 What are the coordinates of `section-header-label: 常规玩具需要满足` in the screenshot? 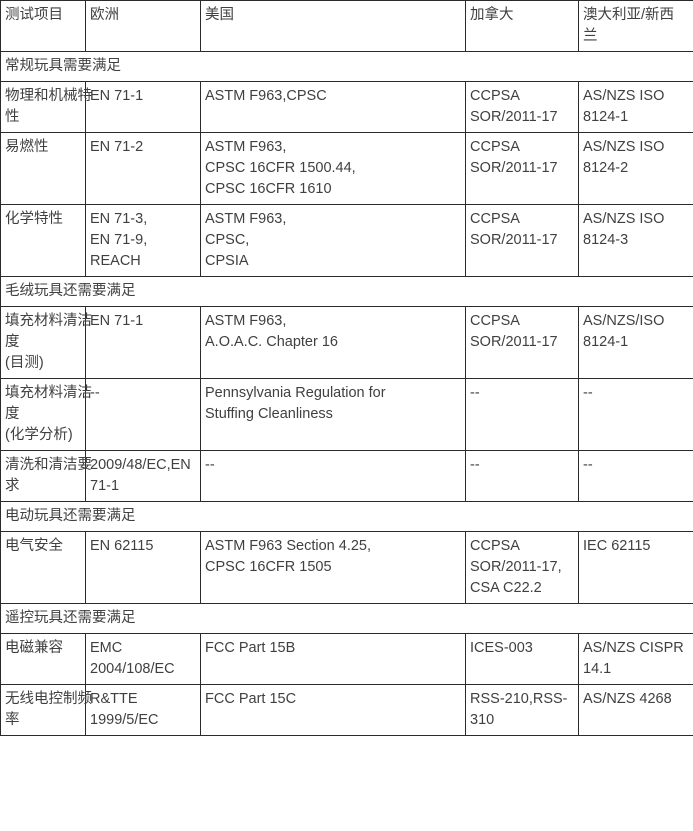 It's located at (63, 66).